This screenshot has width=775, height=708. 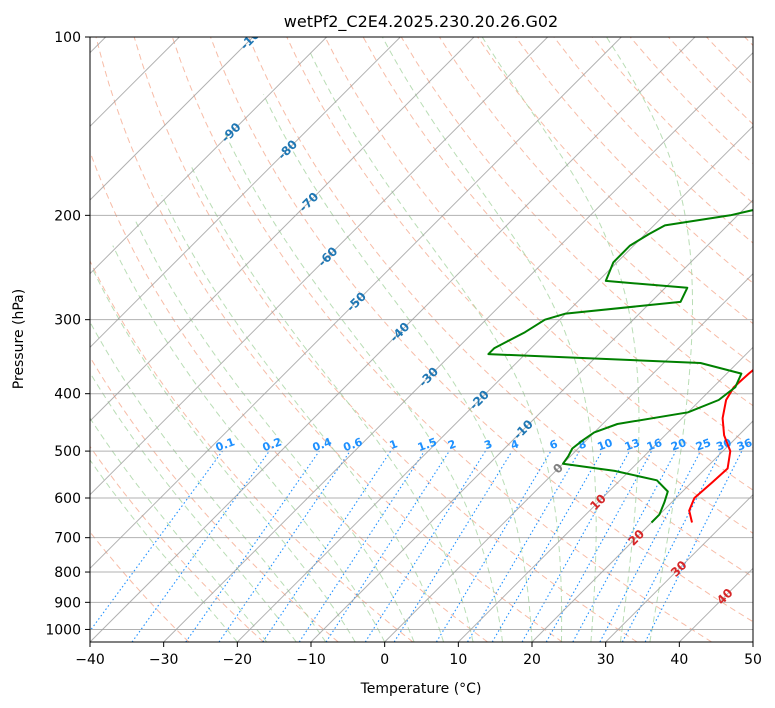 I want to click on mixing-ratio-label: 36, so click(x=744, y=445).